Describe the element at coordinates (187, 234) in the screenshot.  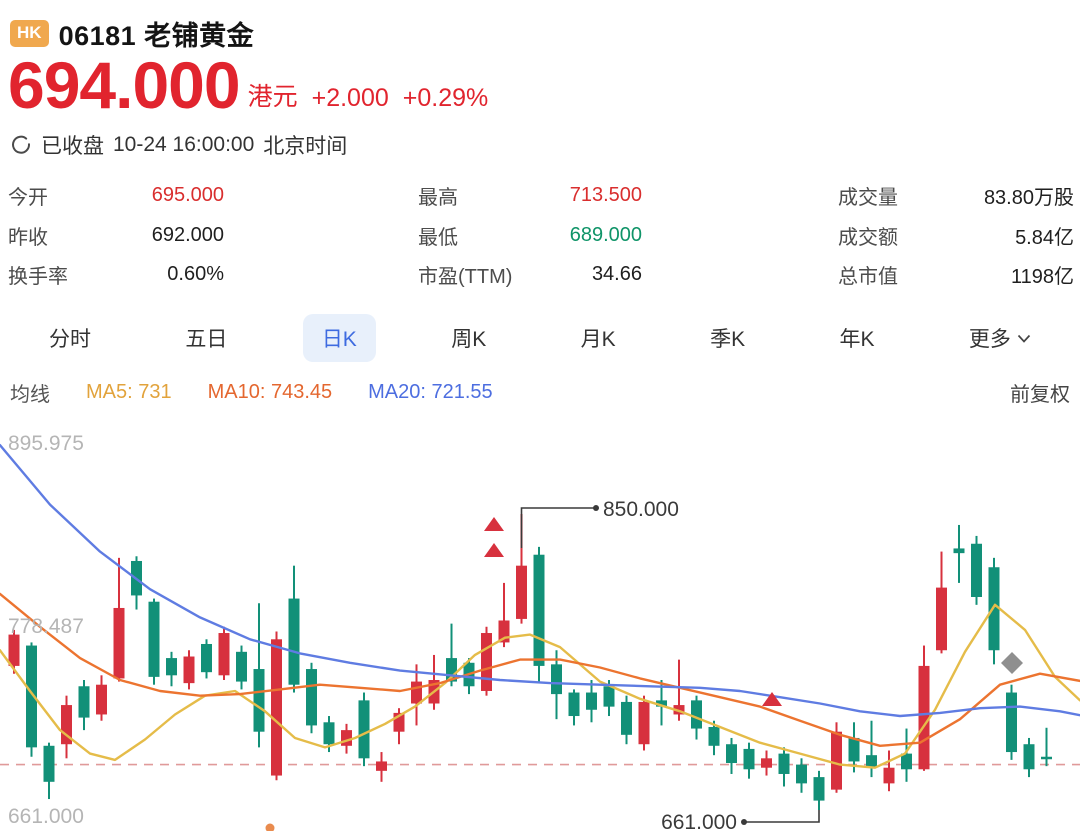
I see `stat-value-prev-close: 692.000` at that location.